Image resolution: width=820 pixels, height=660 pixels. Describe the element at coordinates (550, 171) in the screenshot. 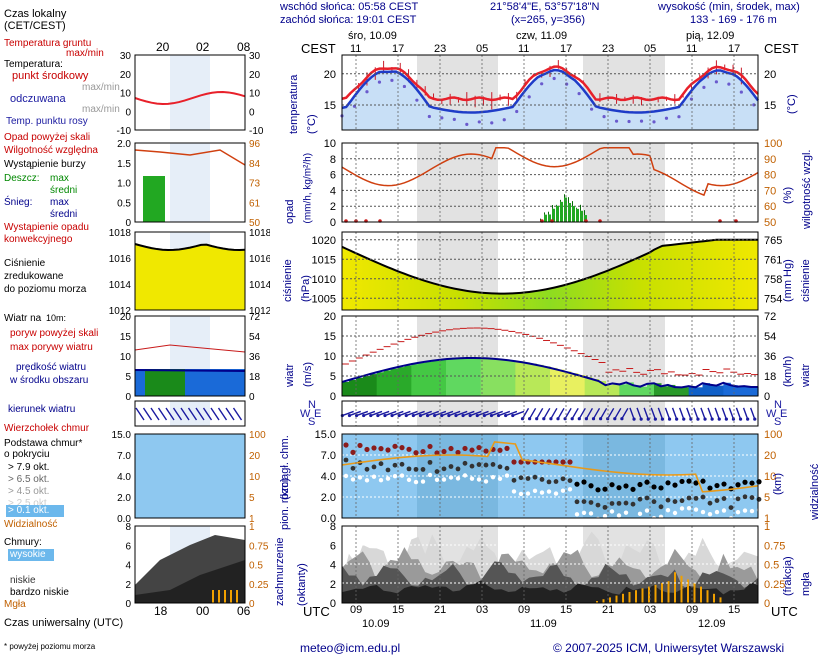

I see `humidity-line` at that location.